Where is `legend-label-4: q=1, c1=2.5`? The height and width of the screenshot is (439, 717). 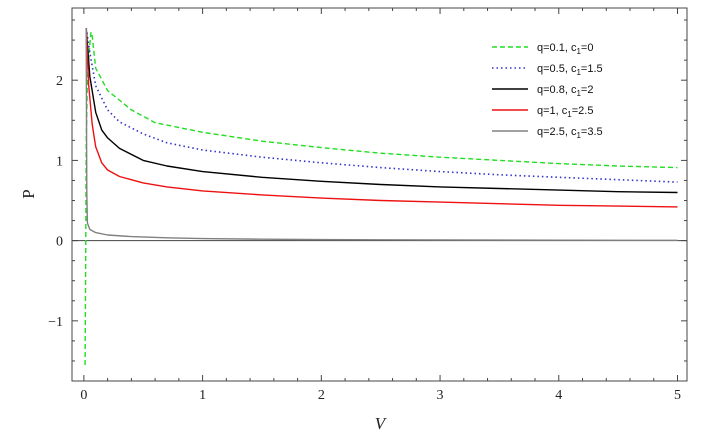 legend-label-4: q=1, c1=2.5 is located at coordinates (565, 112).